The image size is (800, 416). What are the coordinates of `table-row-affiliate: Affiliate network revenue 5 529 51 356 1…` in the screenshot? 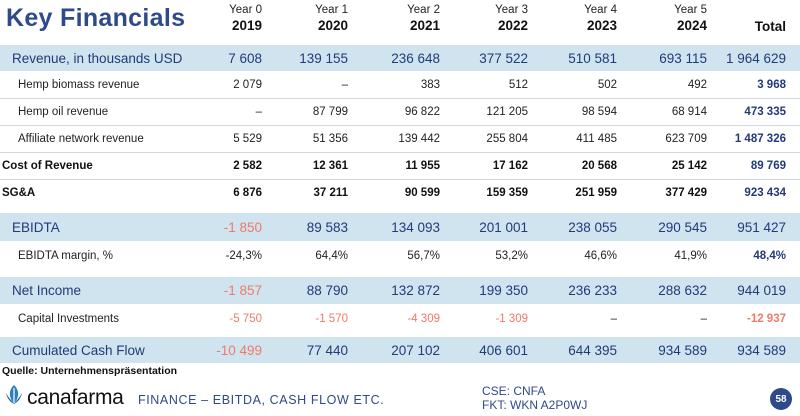 It's located at (400, 139).